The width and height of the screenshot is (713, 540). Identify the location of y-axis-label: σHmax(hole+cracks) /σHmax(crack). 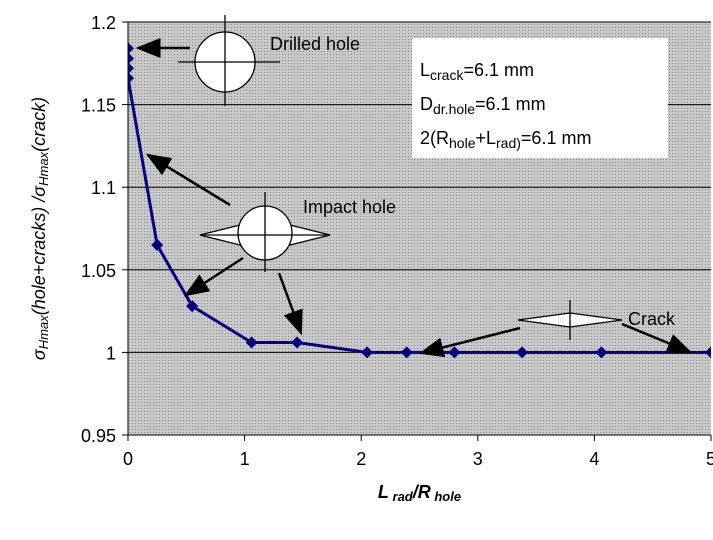
(40, 228).